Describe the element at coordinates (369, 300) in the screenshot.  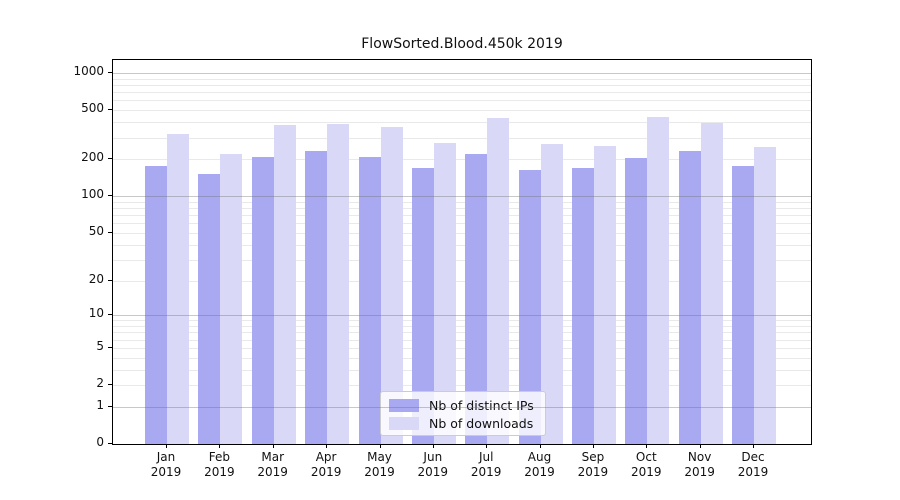
I see `bar-distinct-ips-may` at that location.